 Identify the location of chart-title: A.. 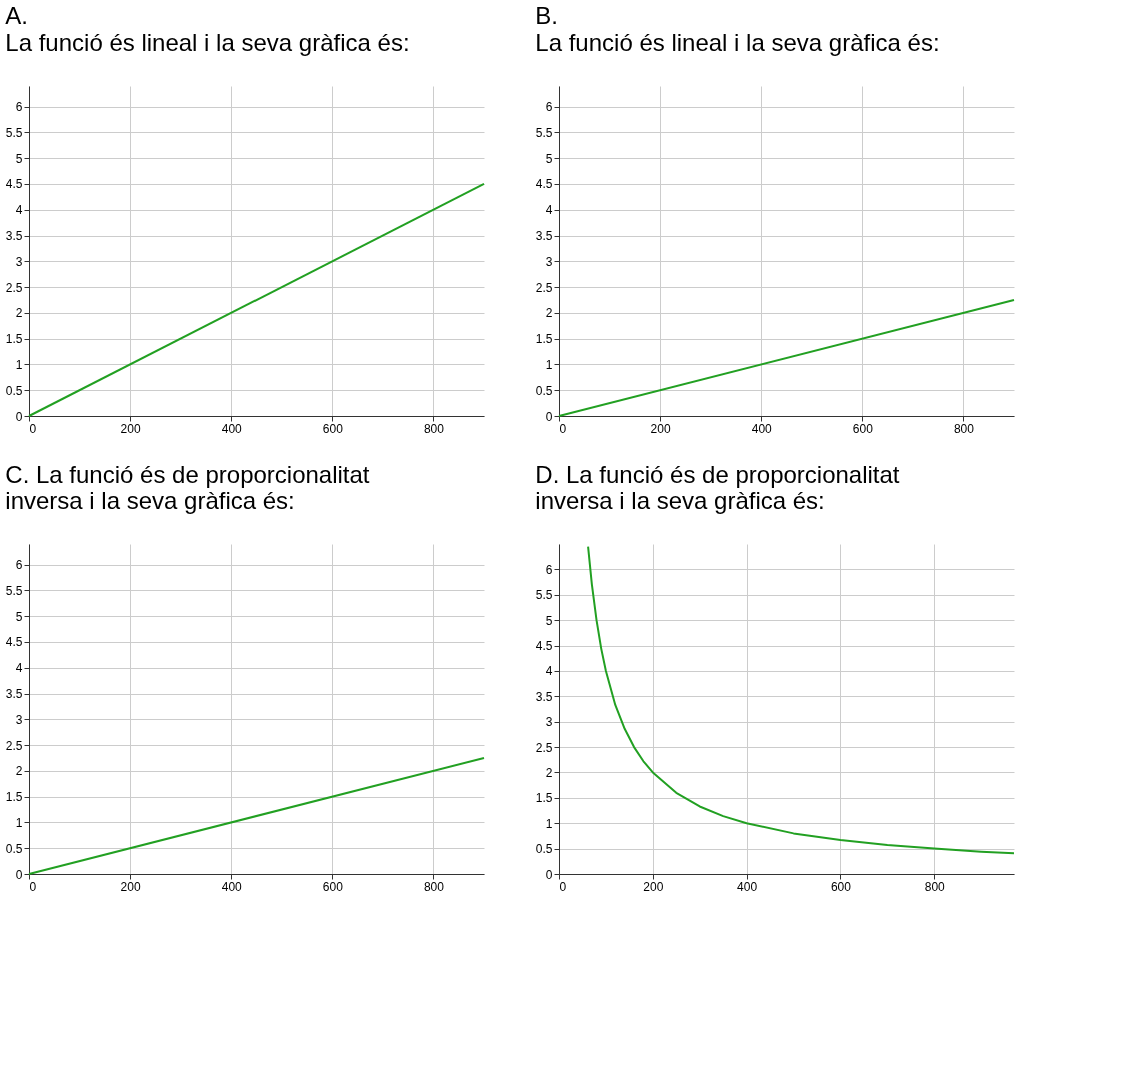
(17, 15).